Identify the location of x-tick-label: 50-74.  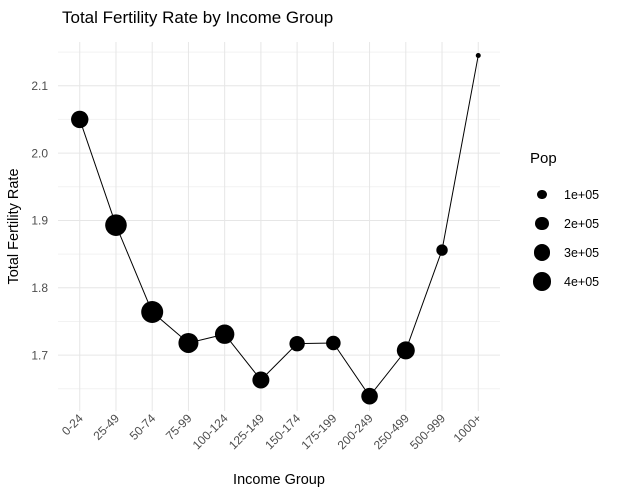
(143, 427).